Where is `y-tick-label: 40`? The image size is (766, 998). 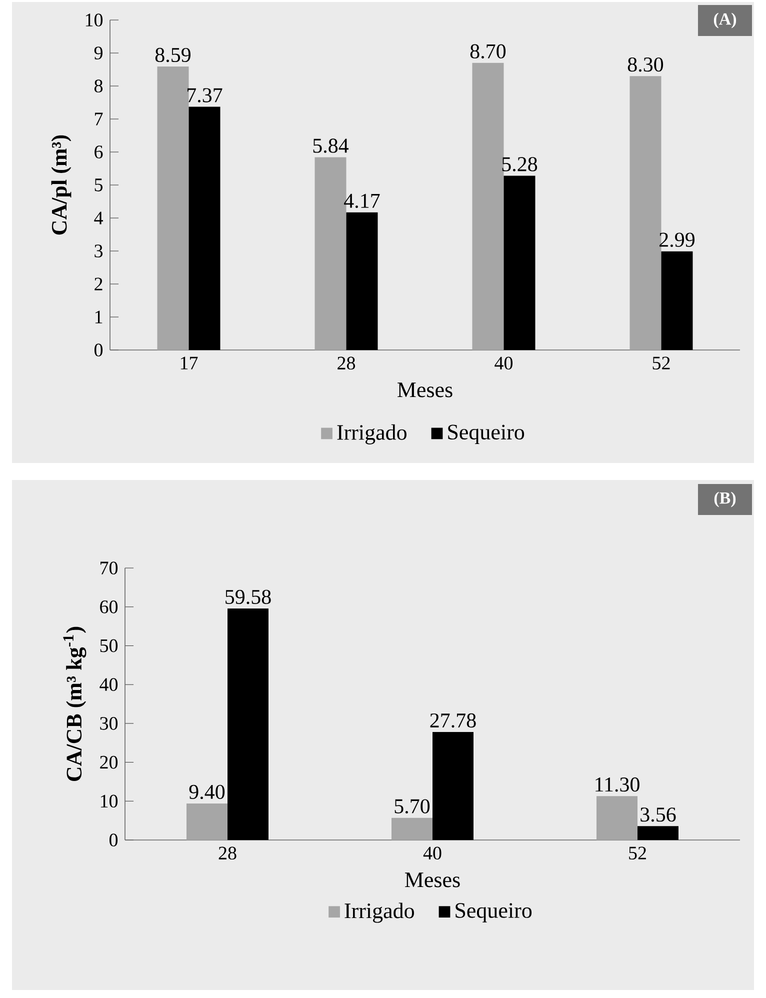 y-tick-label: 40 is located at coordinates (109, 684).